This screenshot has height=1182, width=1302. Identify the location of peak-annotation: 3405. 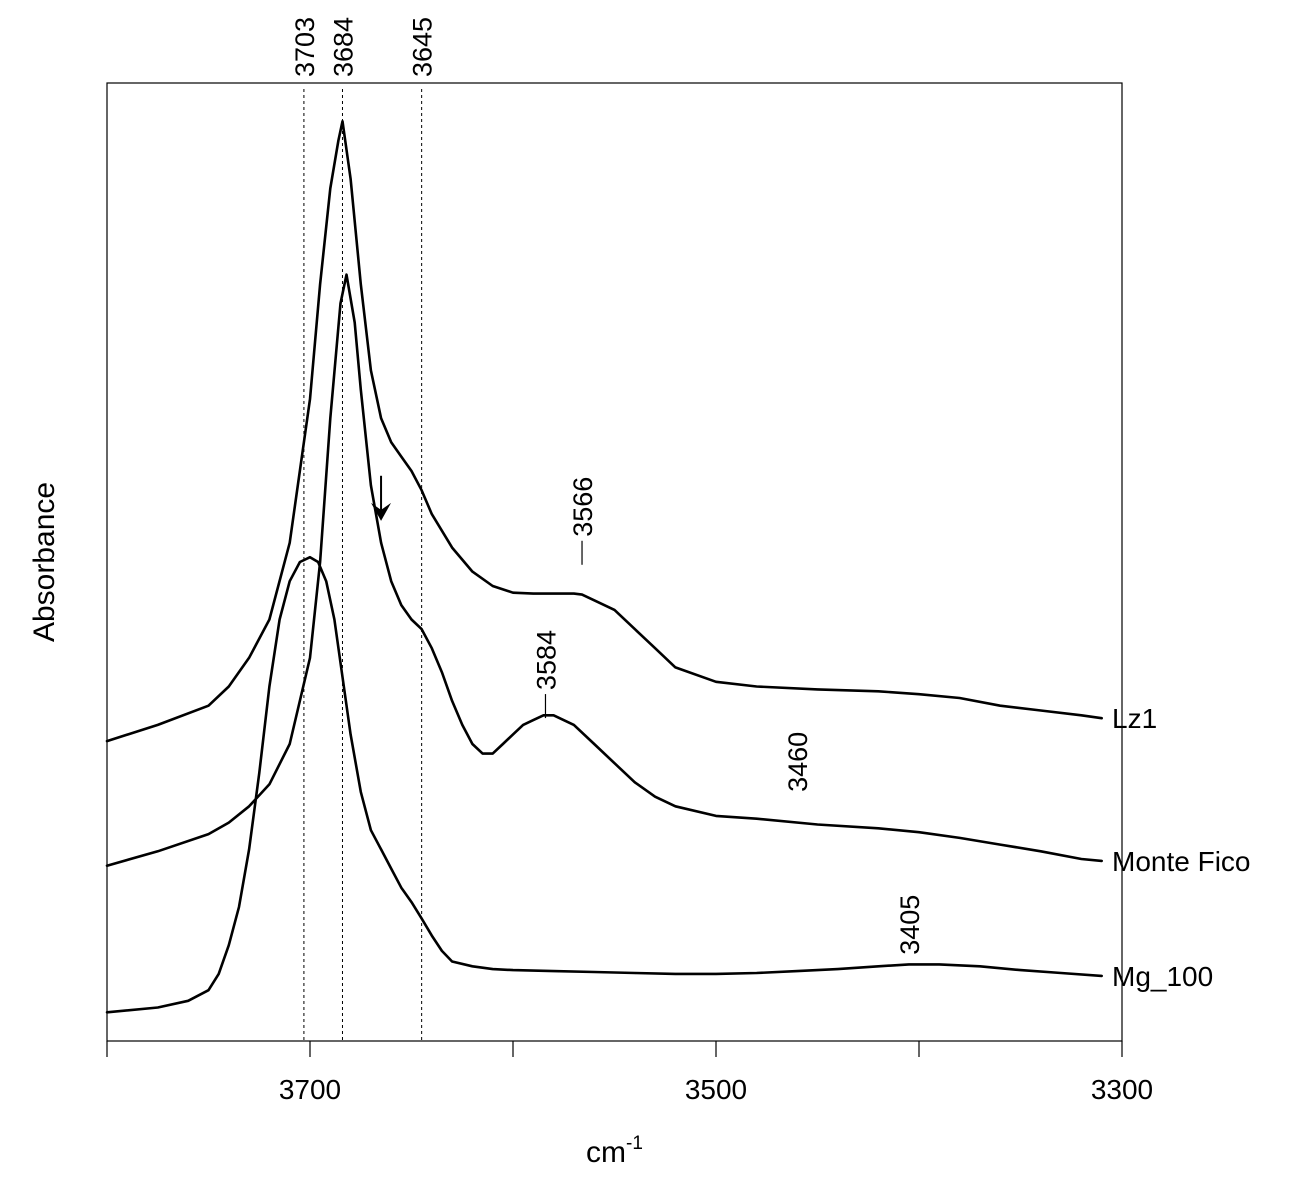
(910, 925).